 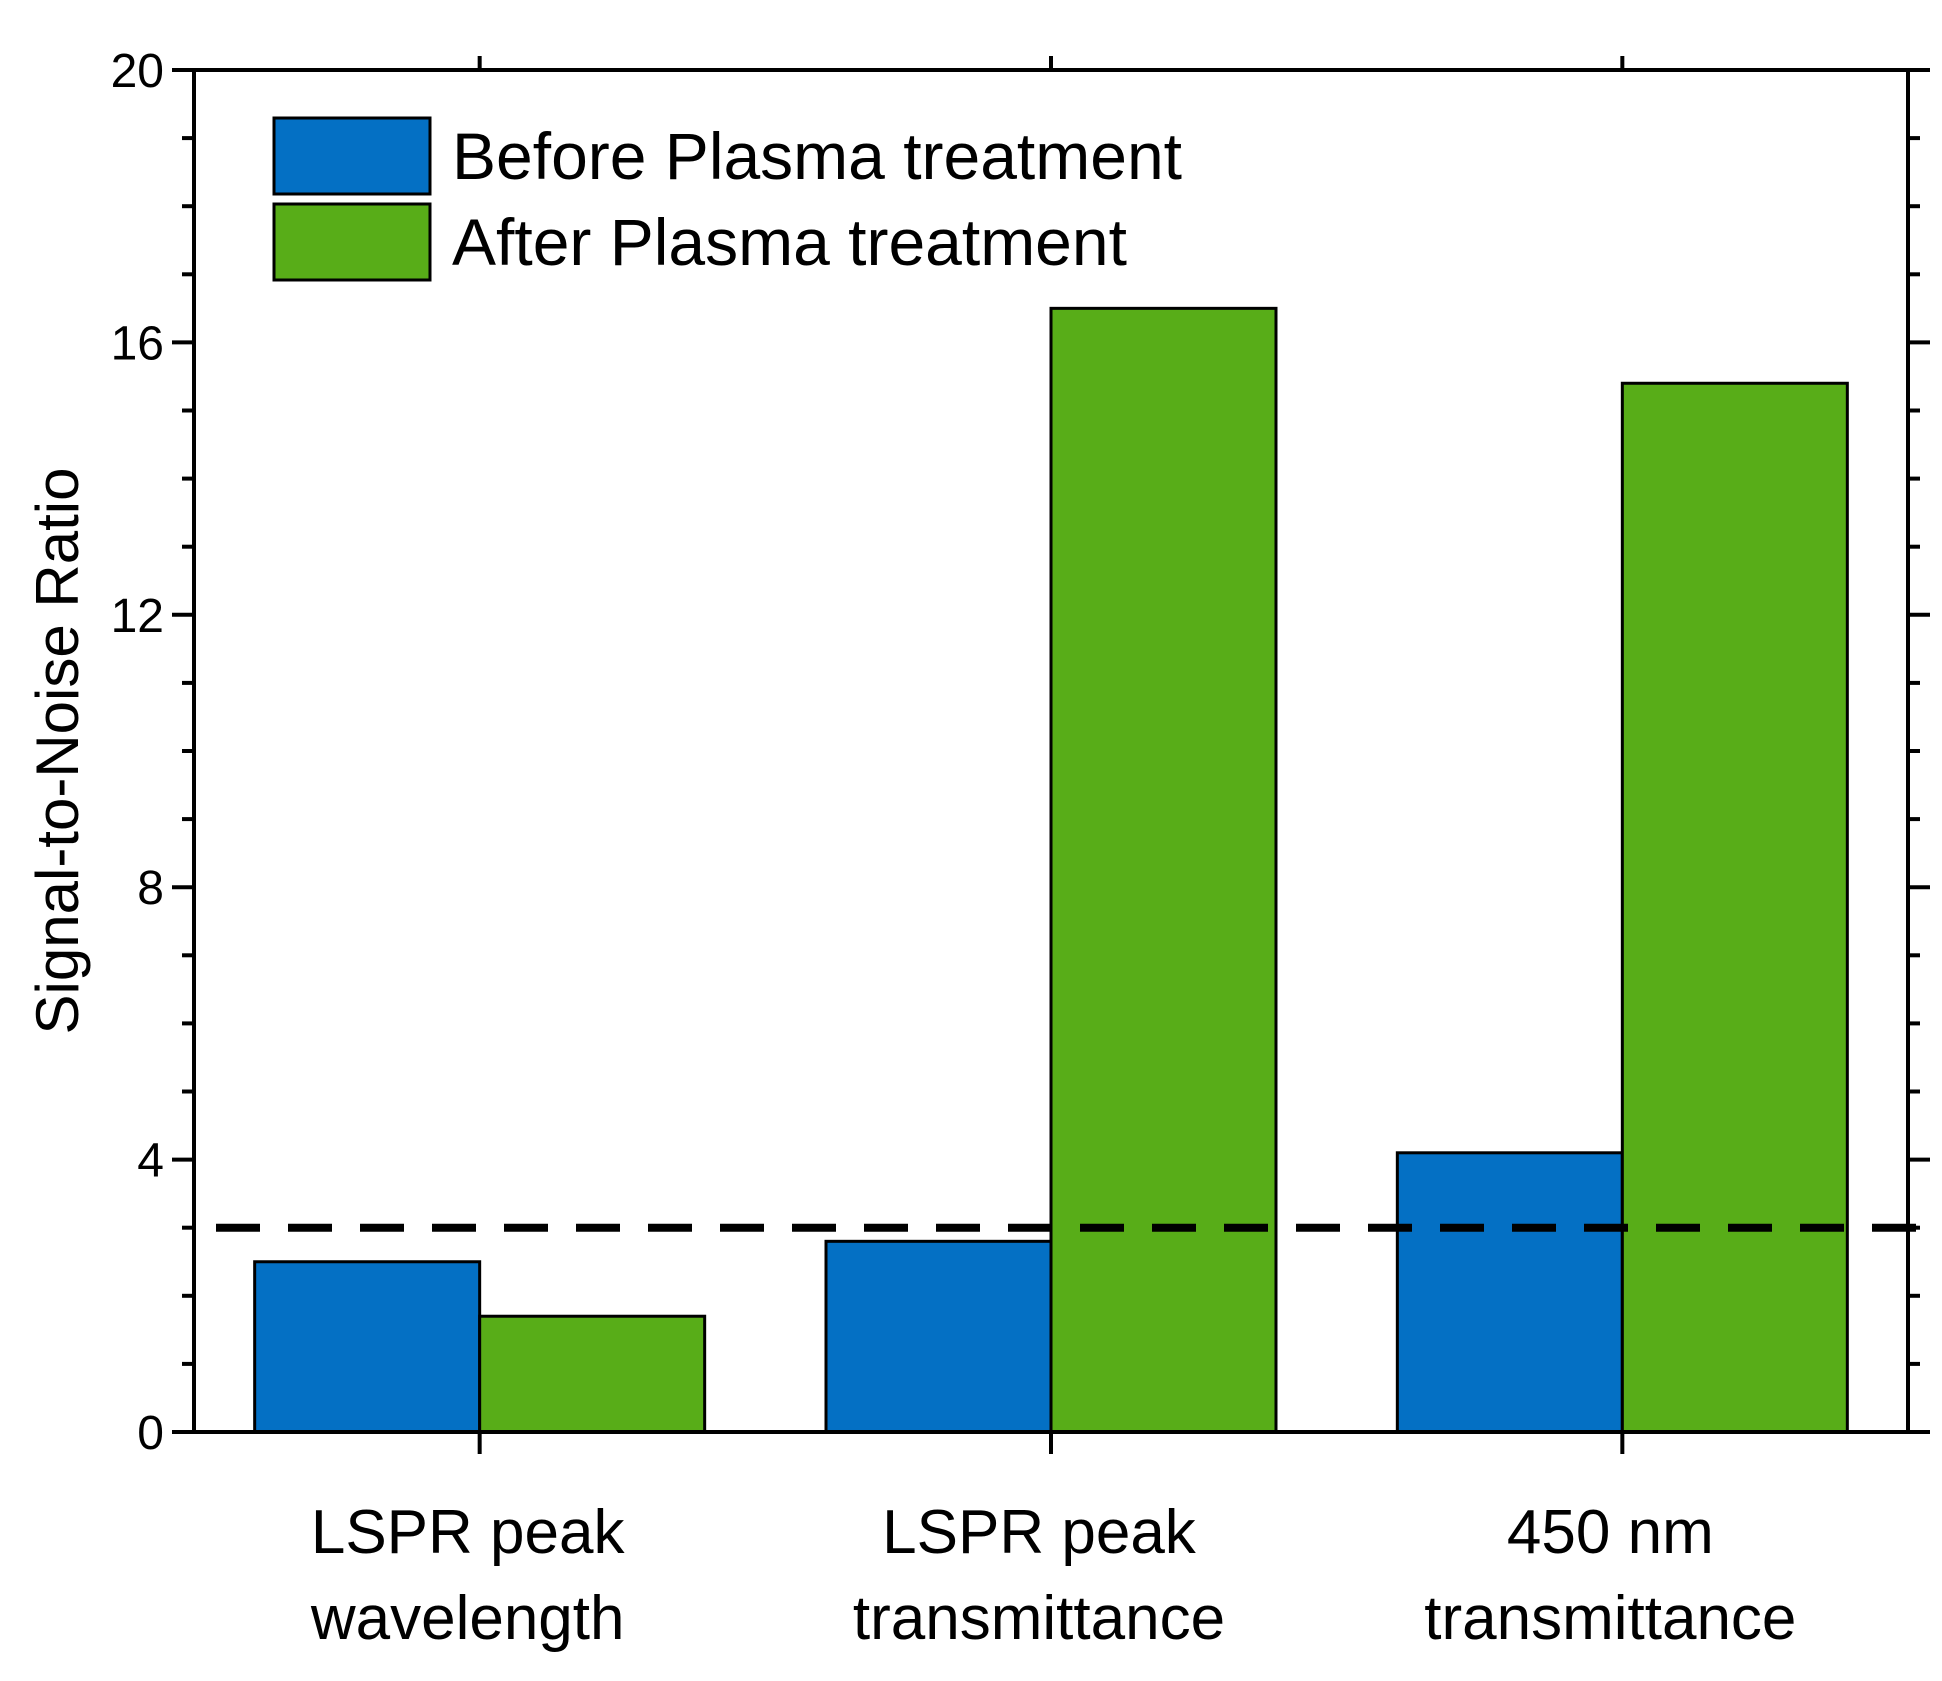 I want to click on category-label-1-line-0: LSPR peak, so click(x=1039, y=1532).